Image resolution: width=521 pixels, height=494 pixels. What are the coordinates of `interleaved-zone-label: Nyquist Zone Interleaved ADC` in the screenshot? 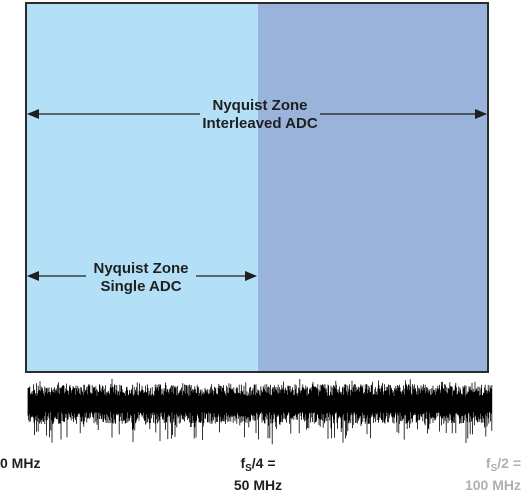 It's located at (260, 115).